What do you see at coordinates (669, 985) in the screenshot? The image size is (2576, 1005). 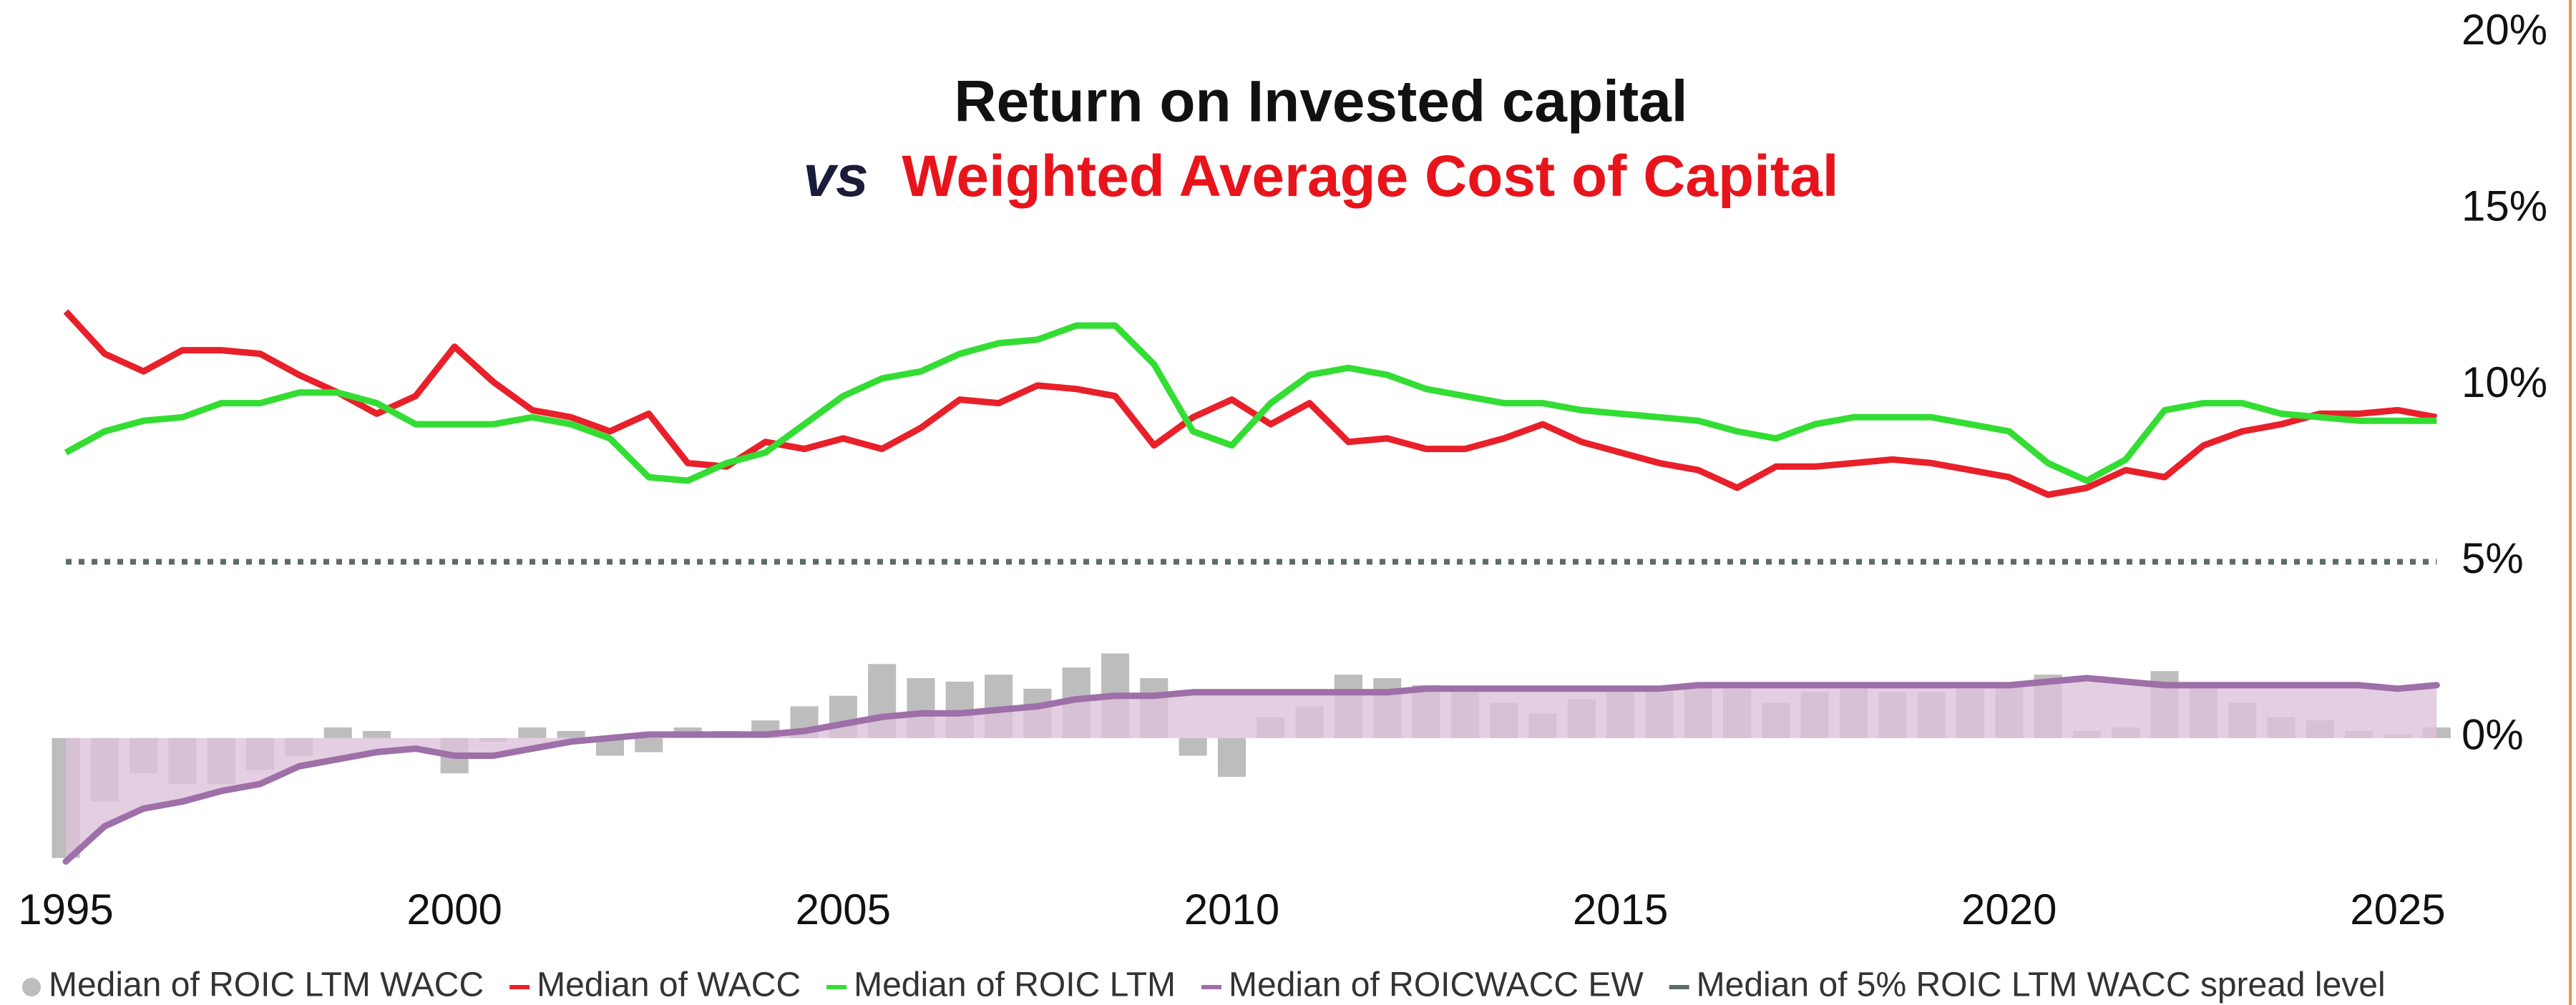 I see `legend-label: Median of WACC` at bounding box center [669, 985].